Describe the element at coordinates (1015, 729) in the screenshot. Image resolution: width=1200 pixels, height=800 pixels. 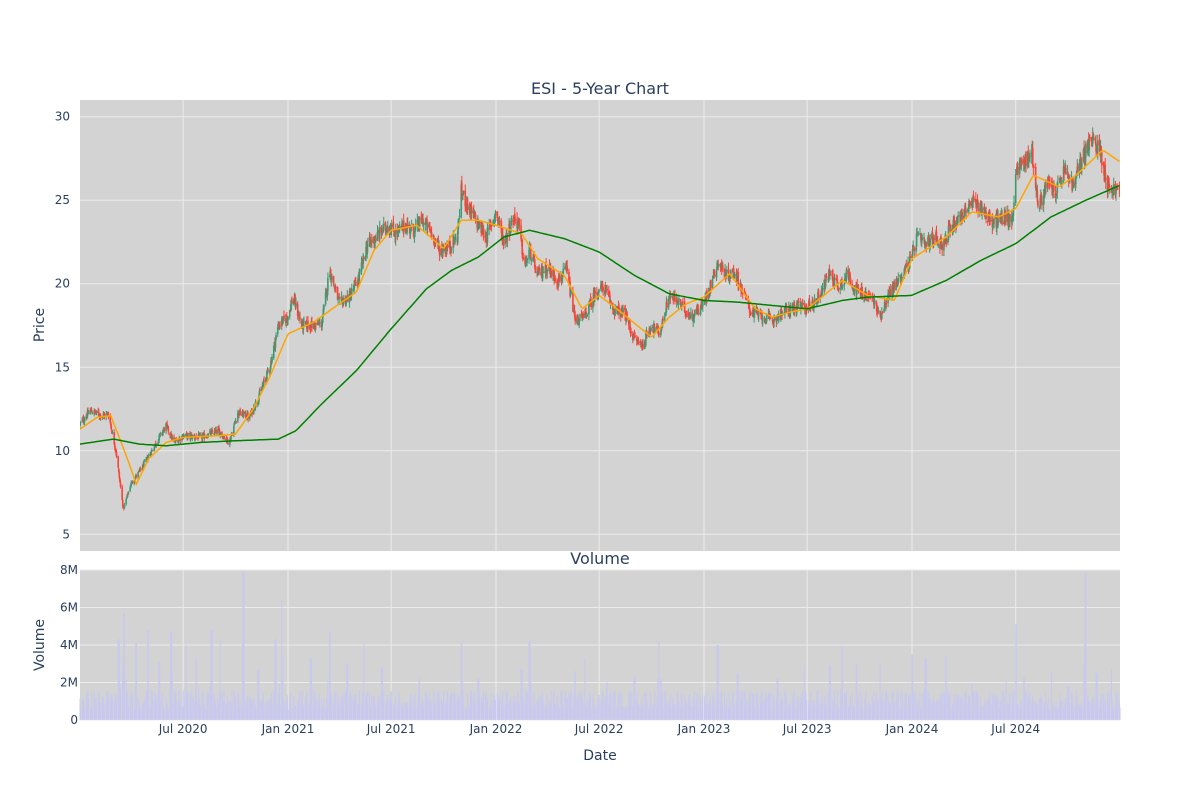
I see `date-x-tick-label: Jul 2024` at that location.